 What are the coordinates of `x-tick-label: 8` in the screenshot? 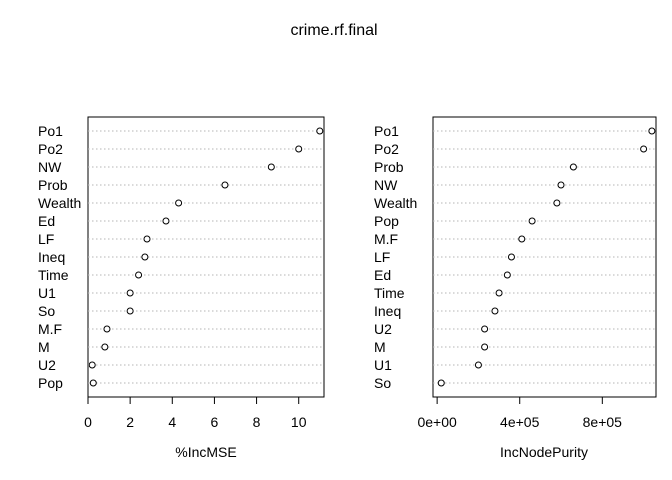 It's located at (257, 422).